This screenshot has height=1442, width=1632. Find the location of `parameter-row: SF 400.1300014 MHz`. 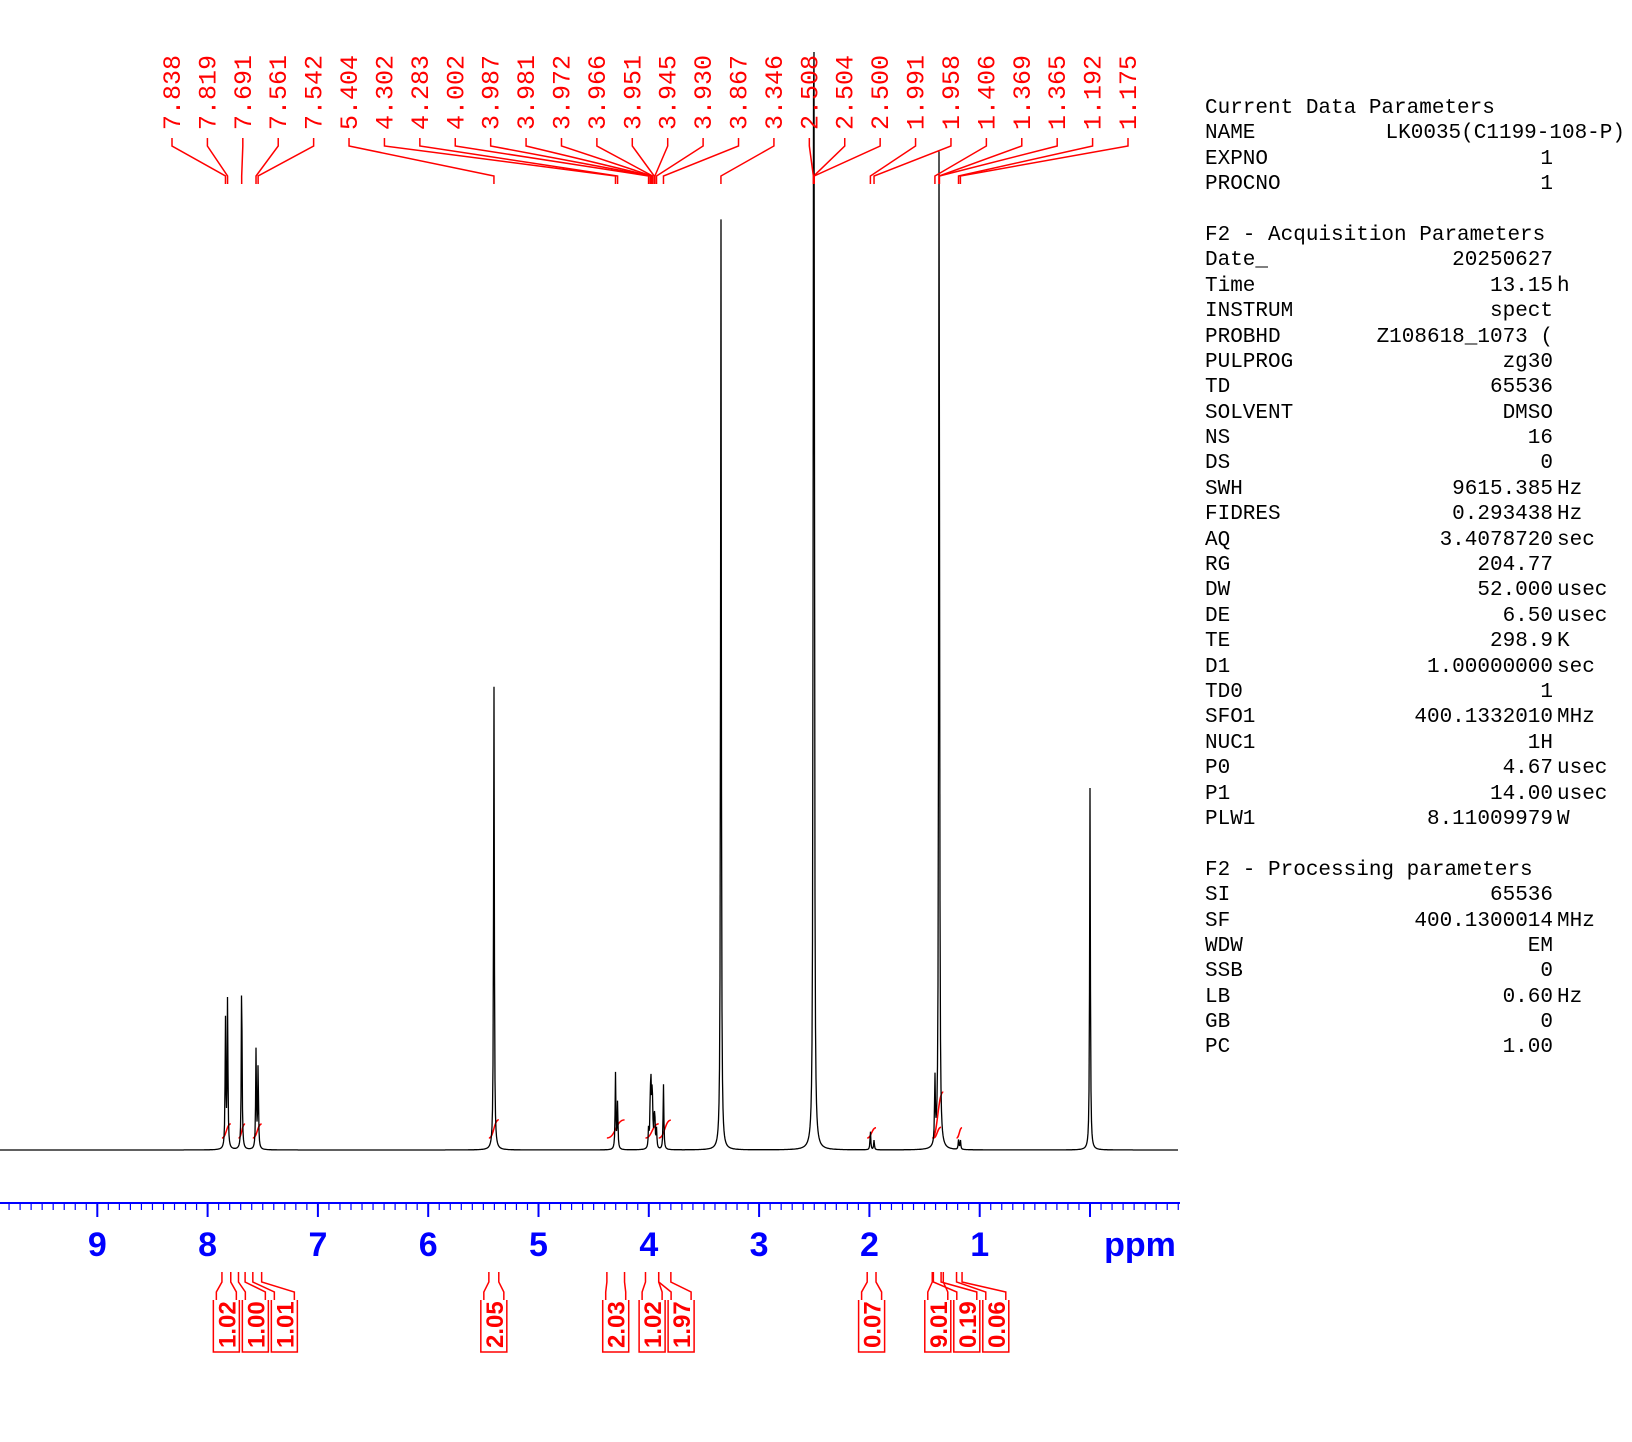

parameter-row: SF 400.1300014 MHz is located at coordinates (1415, 921).